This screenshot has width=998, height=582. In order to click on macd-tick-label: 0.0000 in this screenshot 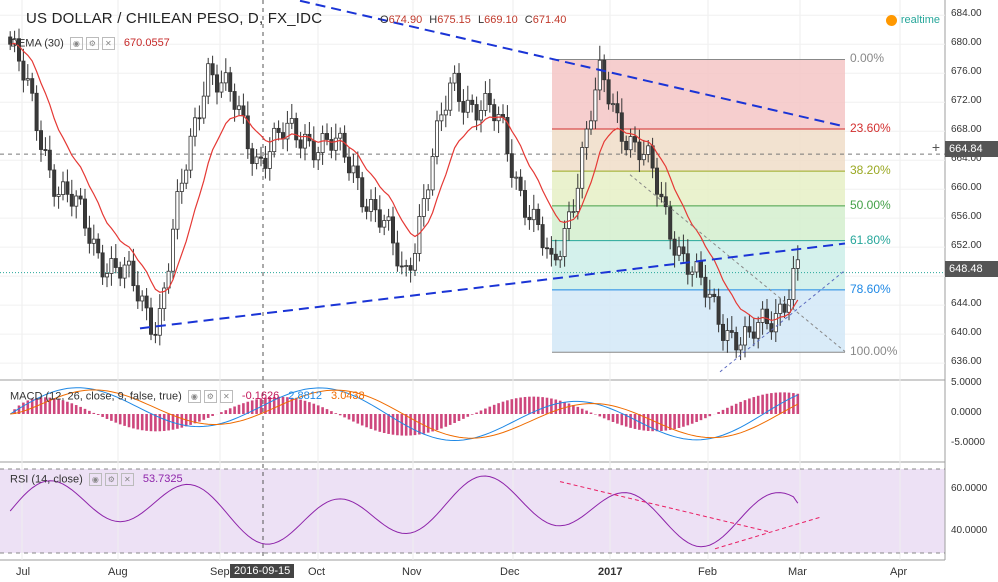, I will do `click(966, 412)`.